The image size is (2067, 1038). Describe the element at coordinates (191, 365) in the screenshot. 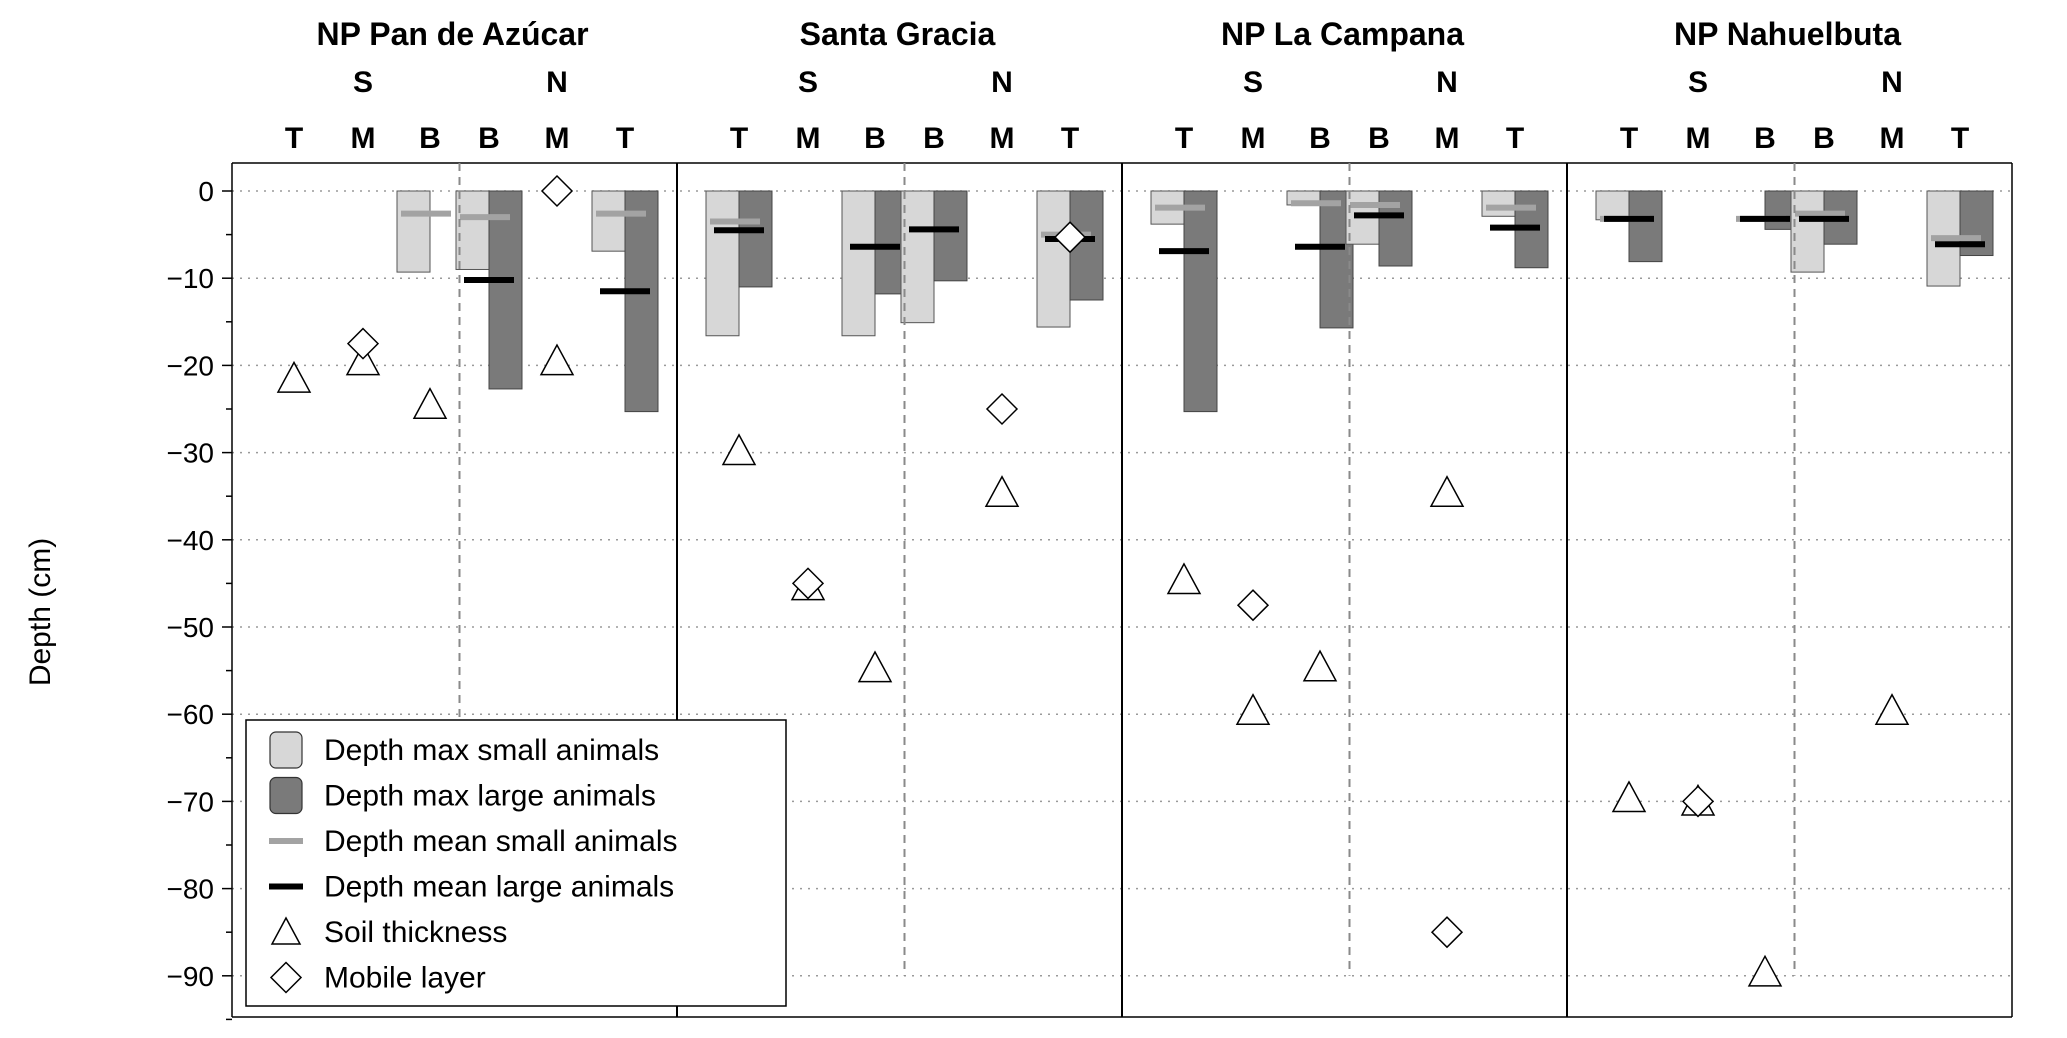

I see `y-tick-label: −20` at that location.